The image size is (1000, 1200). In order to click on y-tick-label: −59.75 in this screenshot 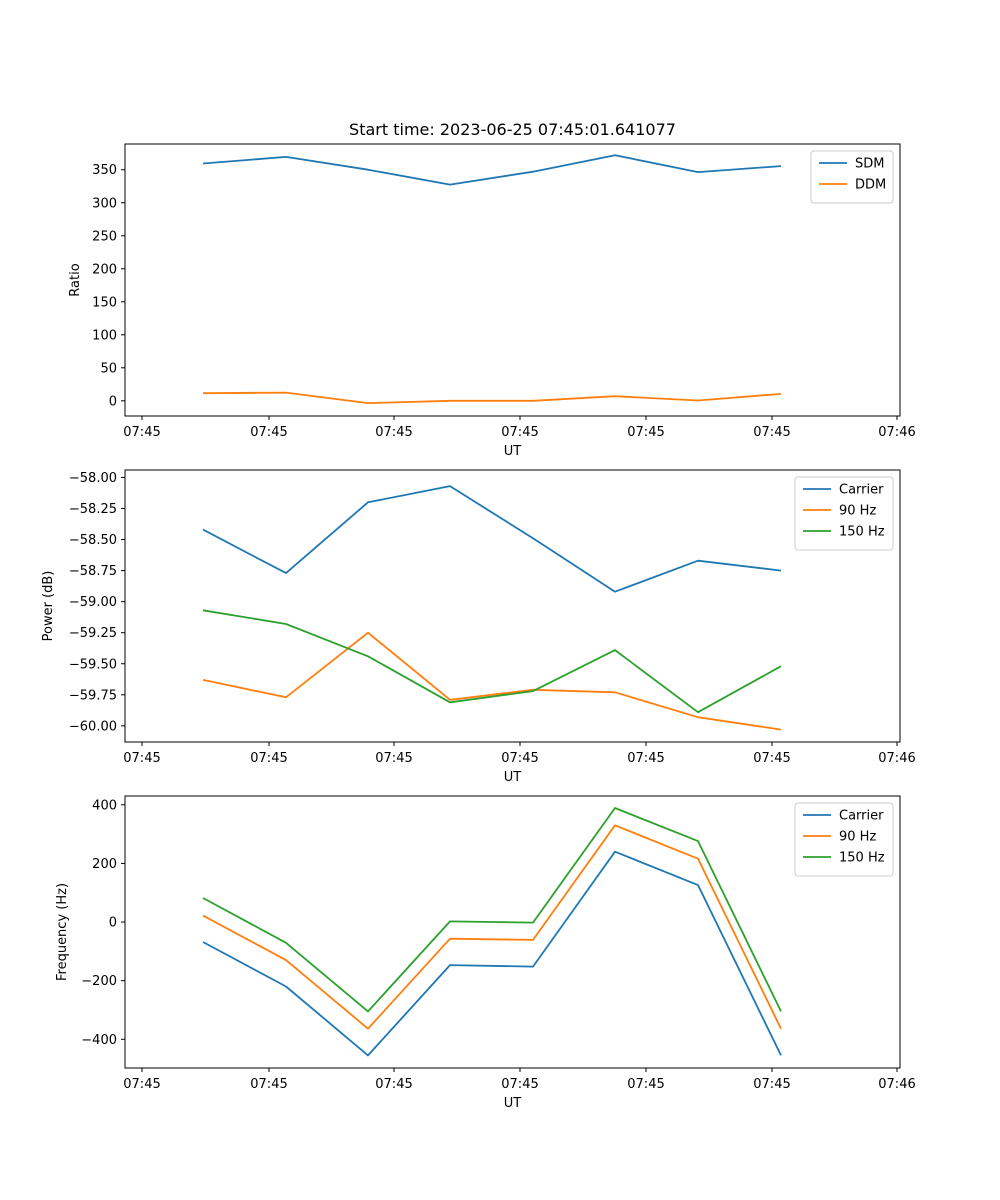, I will do `click(93, 695)`.